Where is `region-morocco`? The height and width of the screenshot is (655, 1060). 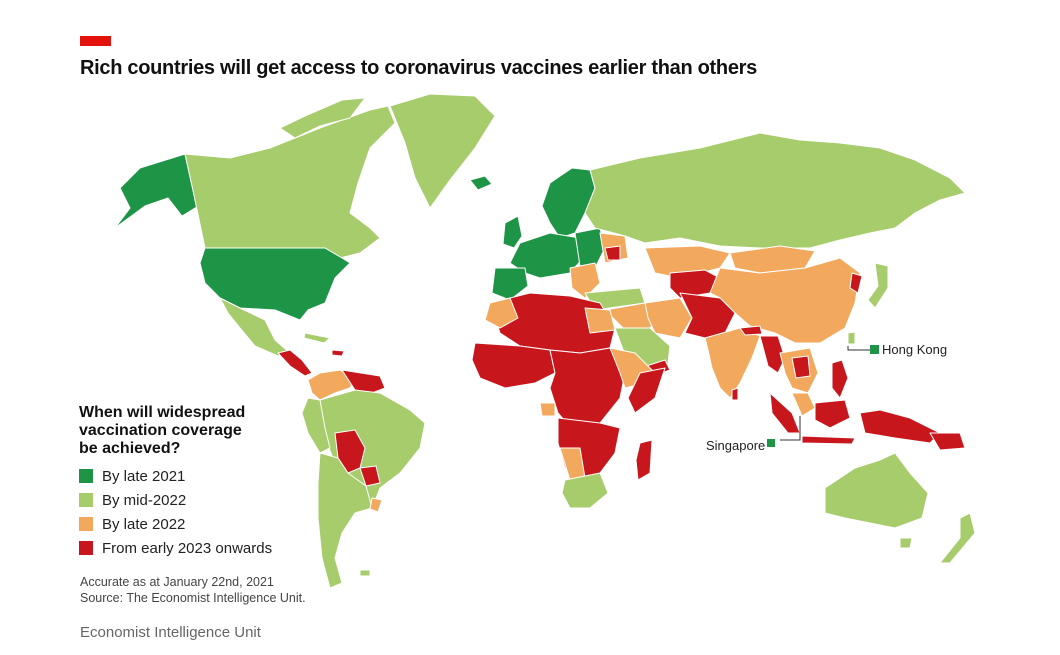 region-morocco is located at coordinates (501, 313).